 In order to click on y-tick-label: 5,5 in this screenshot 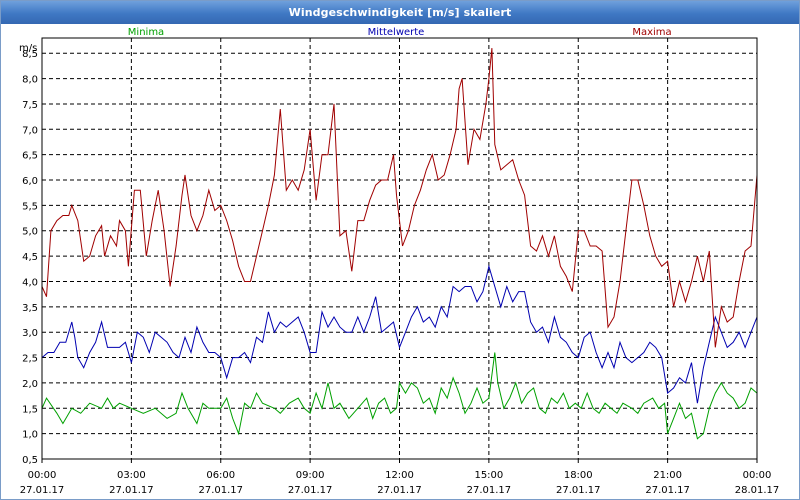, I will do `click(30, 206)`.